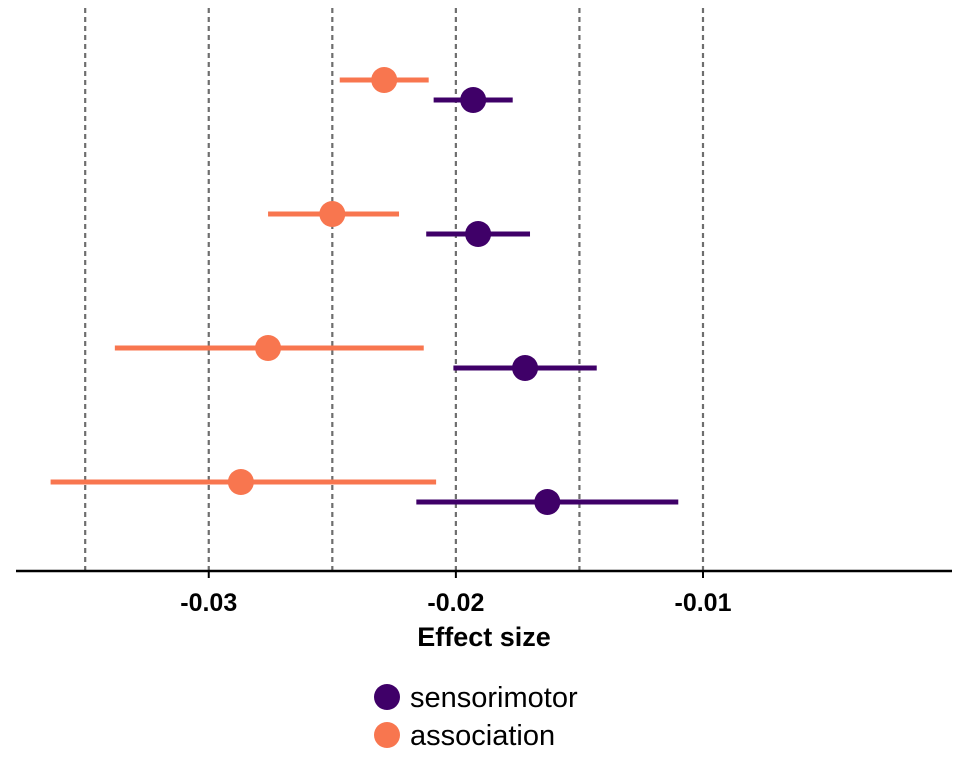 The height and width of the screenshot is (768, 960). Describe the element at coordinates (476, 717) in the screenshot. I see `legend: sensorimotor association` at that location.